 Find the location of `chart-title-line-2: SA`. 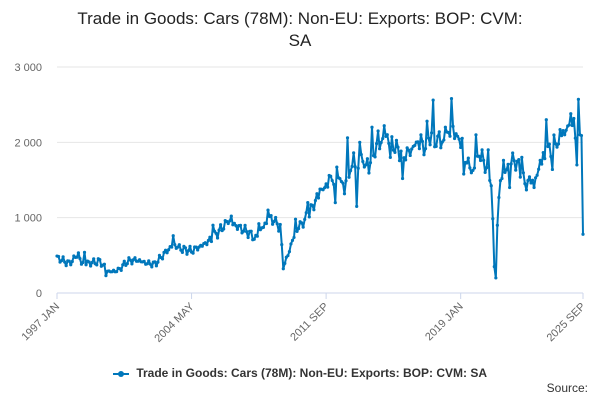

chart-title-line-2: SA is located at coordinates (300, 40).